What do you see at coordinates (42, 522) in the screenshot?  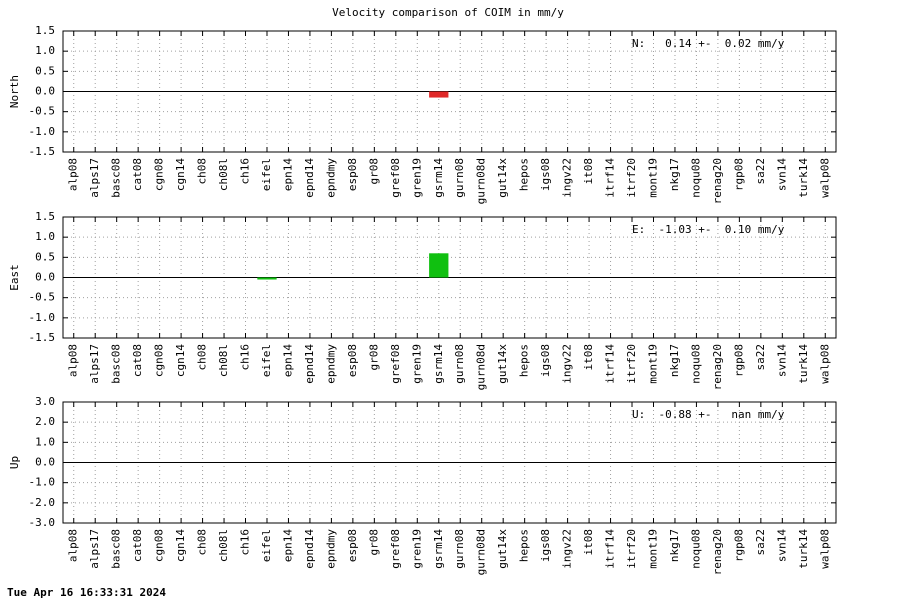 I see `y-tick-label: -3.0` at bounding box center [42, 522].